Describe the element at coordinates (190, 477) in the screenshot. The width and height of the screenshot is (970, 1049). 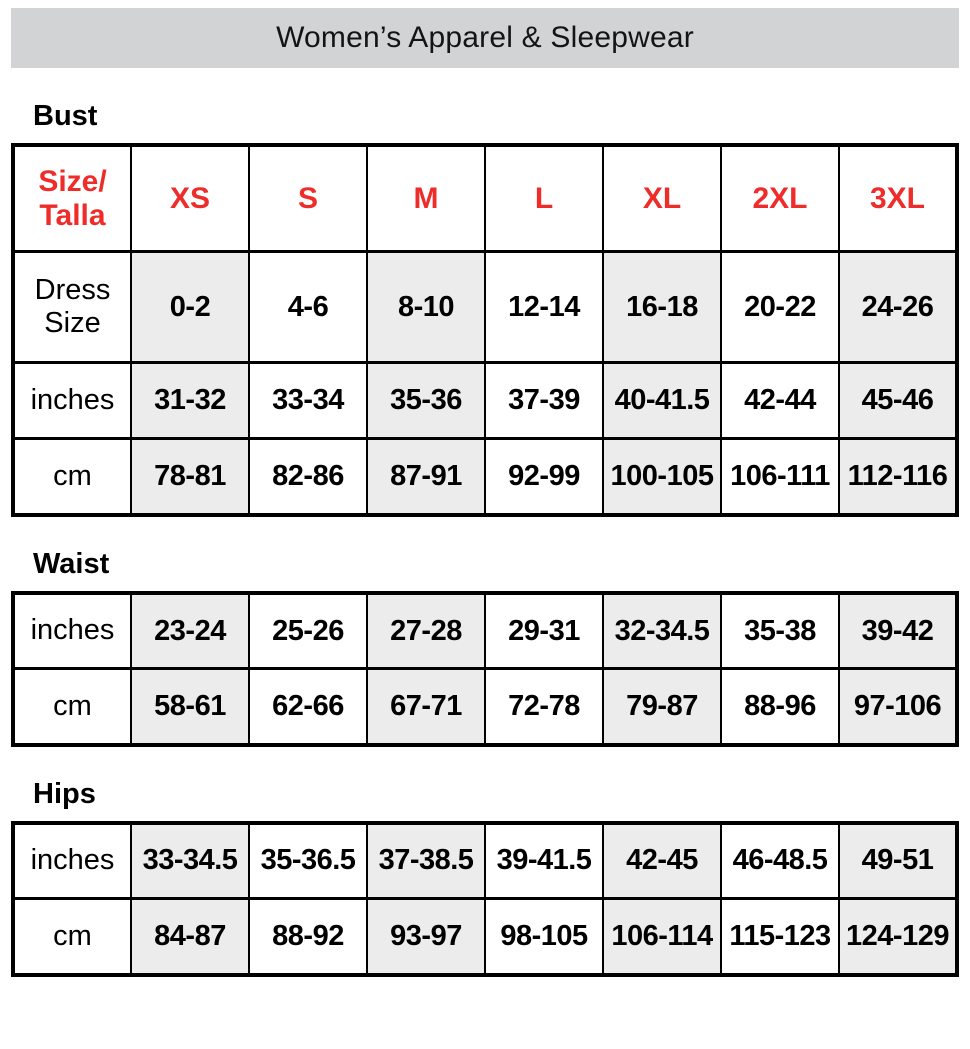
I see `data-cell: 78-81` at that location.